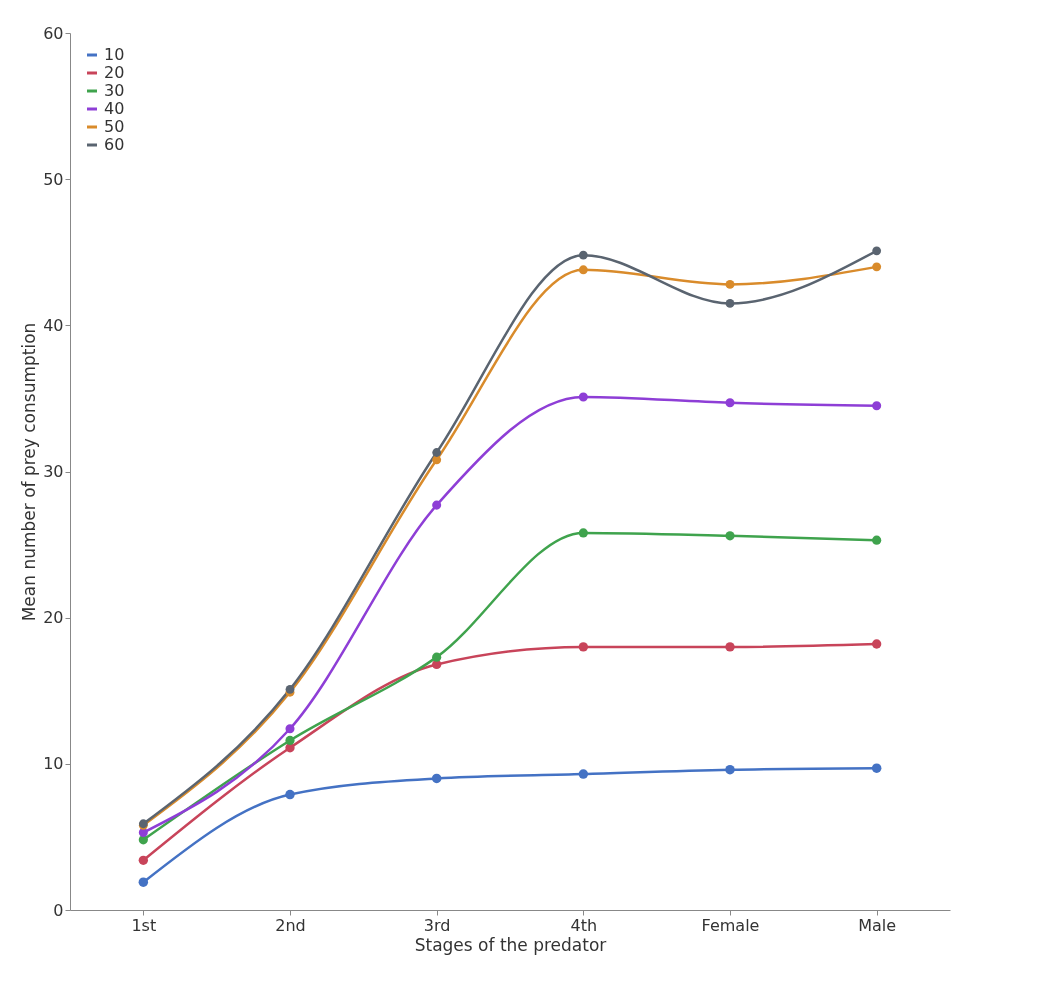 This screenshot has width=1055, height=1003. Describe the element at coordinates (144, 925) in the screenshot. I see `x-tick-label: 1st` at that location.